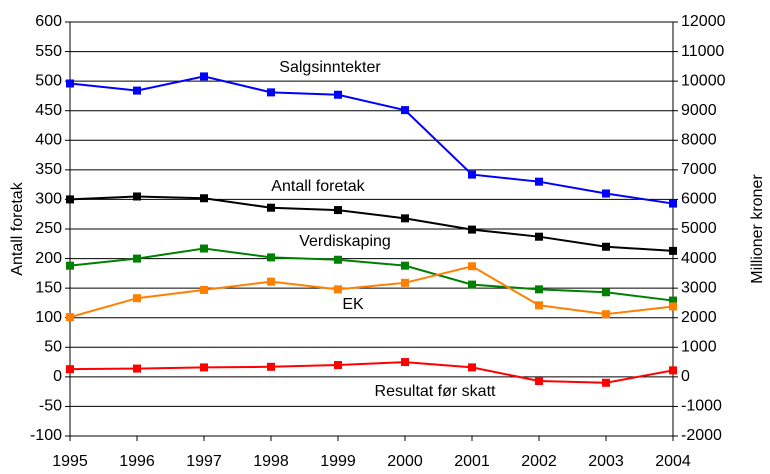 Image resolution: width=770 pixels, height=474 pixels. What do you see at coordinates (703, 80) in the screenshot?
I see `y2-tick-label: 10000` at bounding box center [703, 80].